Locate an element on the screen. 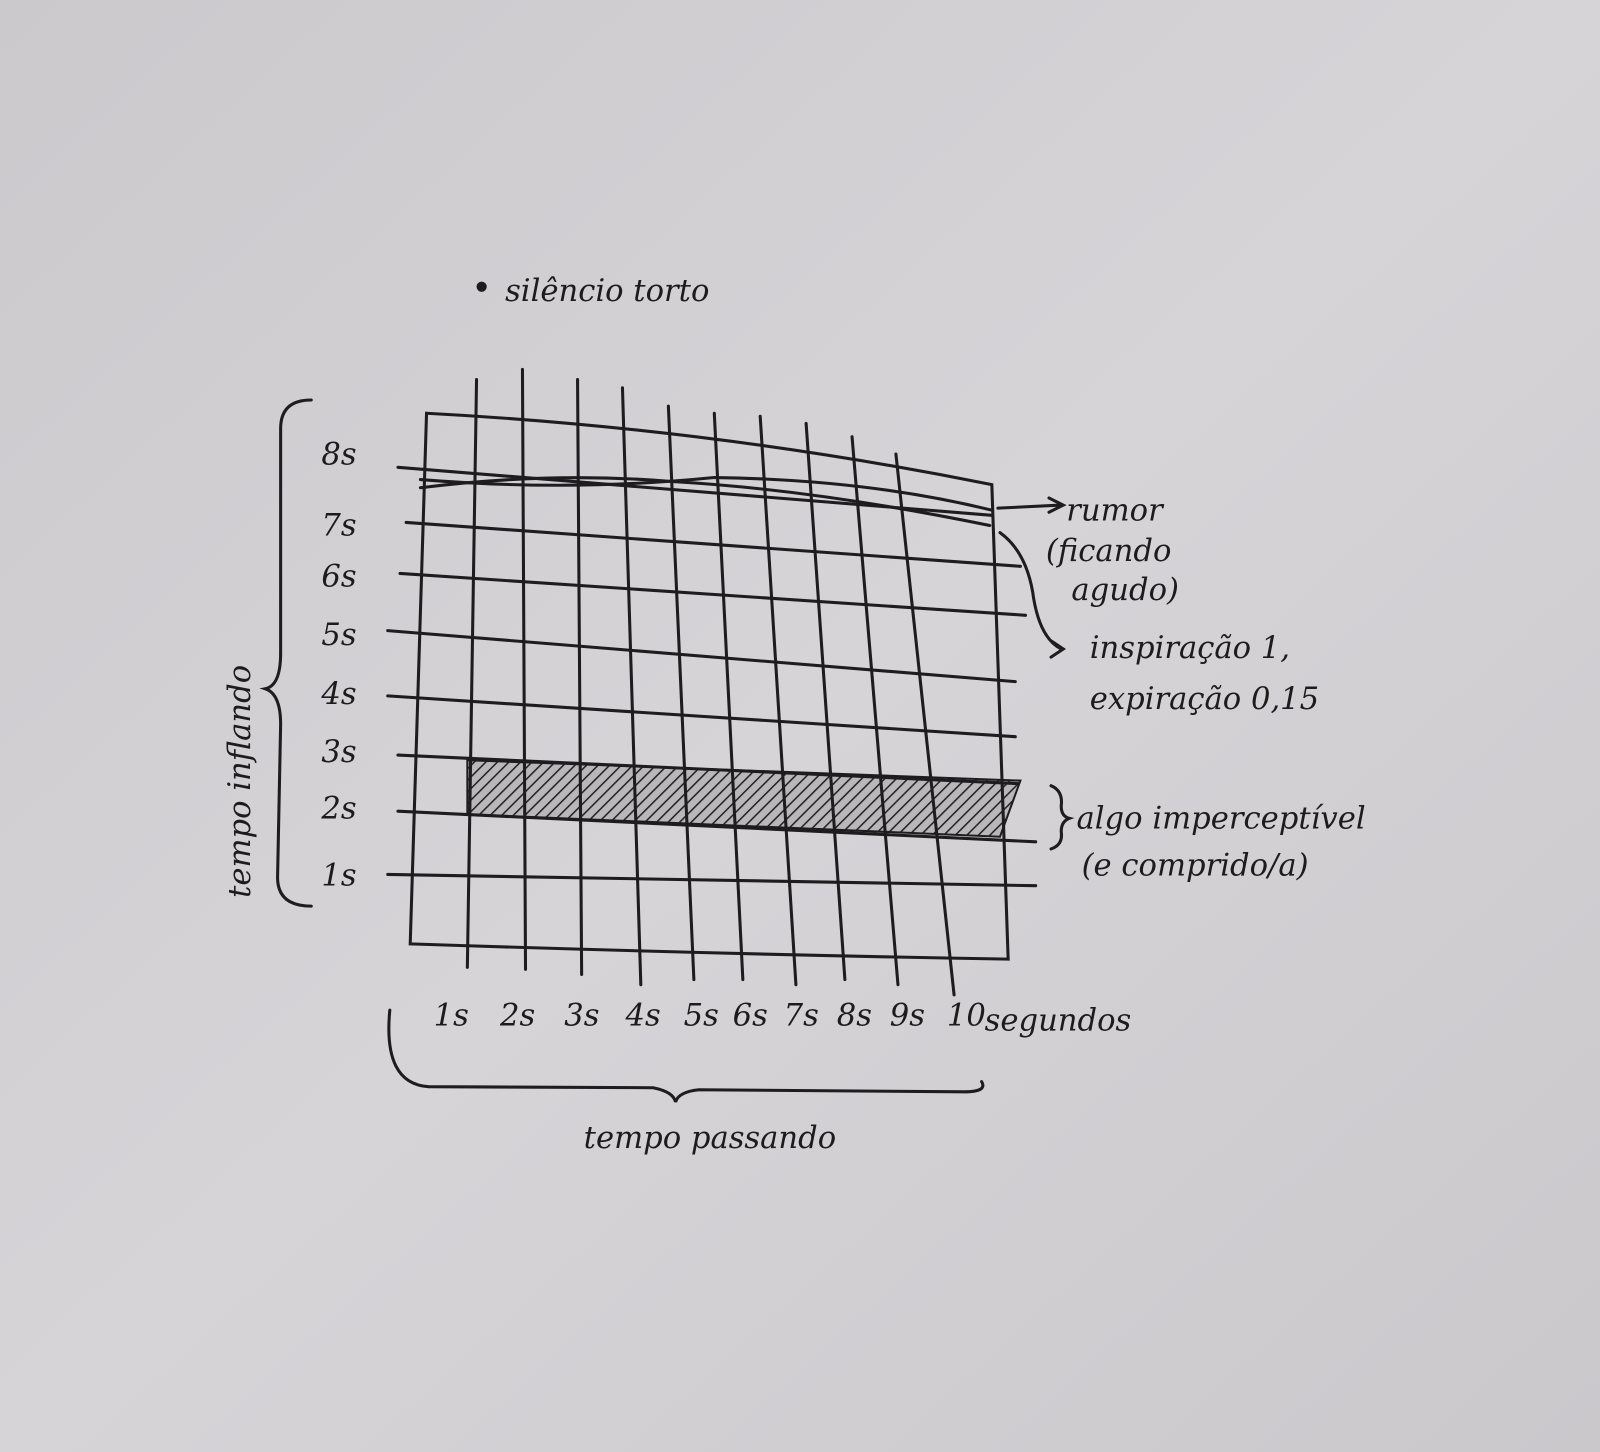  y-axis-label: tempo inflando is located at coordinates (240, 781).